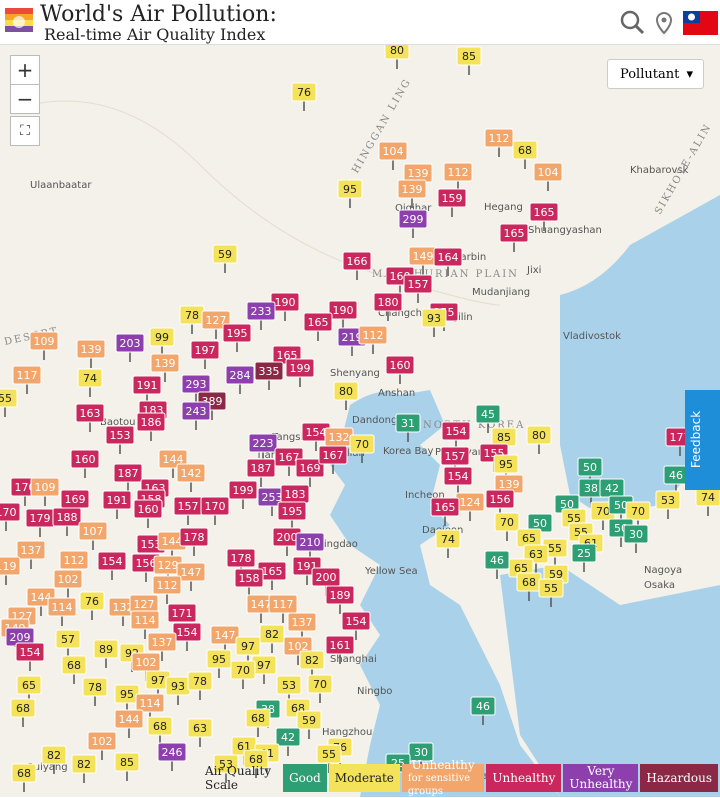 Image resolution: width=720 pixels, height=798 pixels. What do you see at coordinates (421, 756) in the screenshot?
I see `aqi-marker: 30` at bounding box center [421, 756].